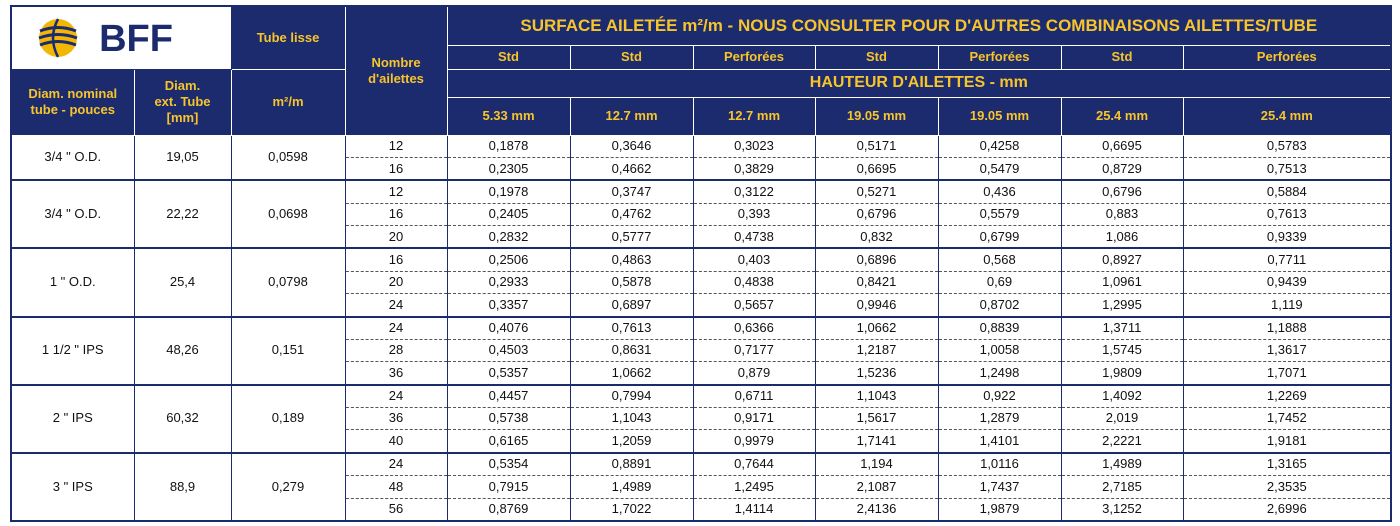  I want to click on surface-value: 0,883, so click(1122, 215).